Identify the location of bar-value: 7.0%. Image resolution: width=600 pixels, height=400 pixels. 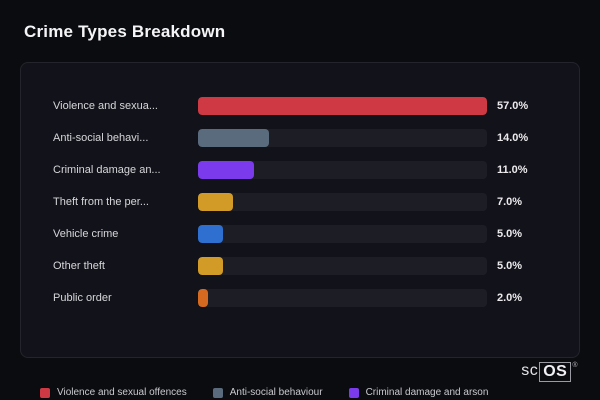
(510, 202).